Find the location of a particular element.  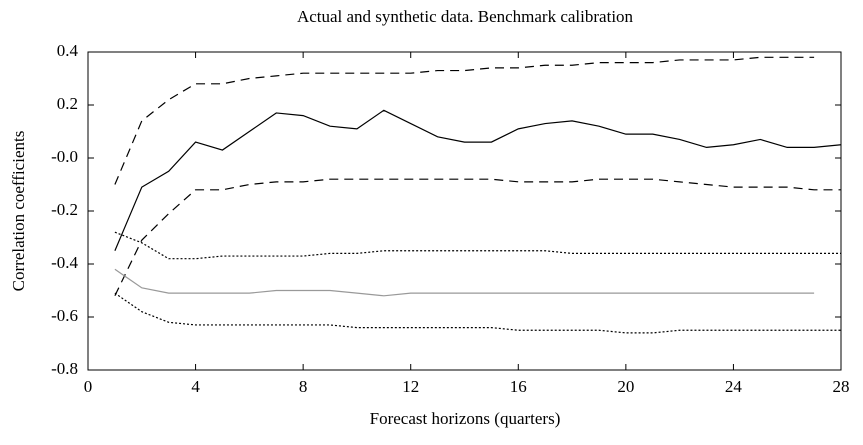

x-tick-label: 16 is located at coordinates (518, 386).